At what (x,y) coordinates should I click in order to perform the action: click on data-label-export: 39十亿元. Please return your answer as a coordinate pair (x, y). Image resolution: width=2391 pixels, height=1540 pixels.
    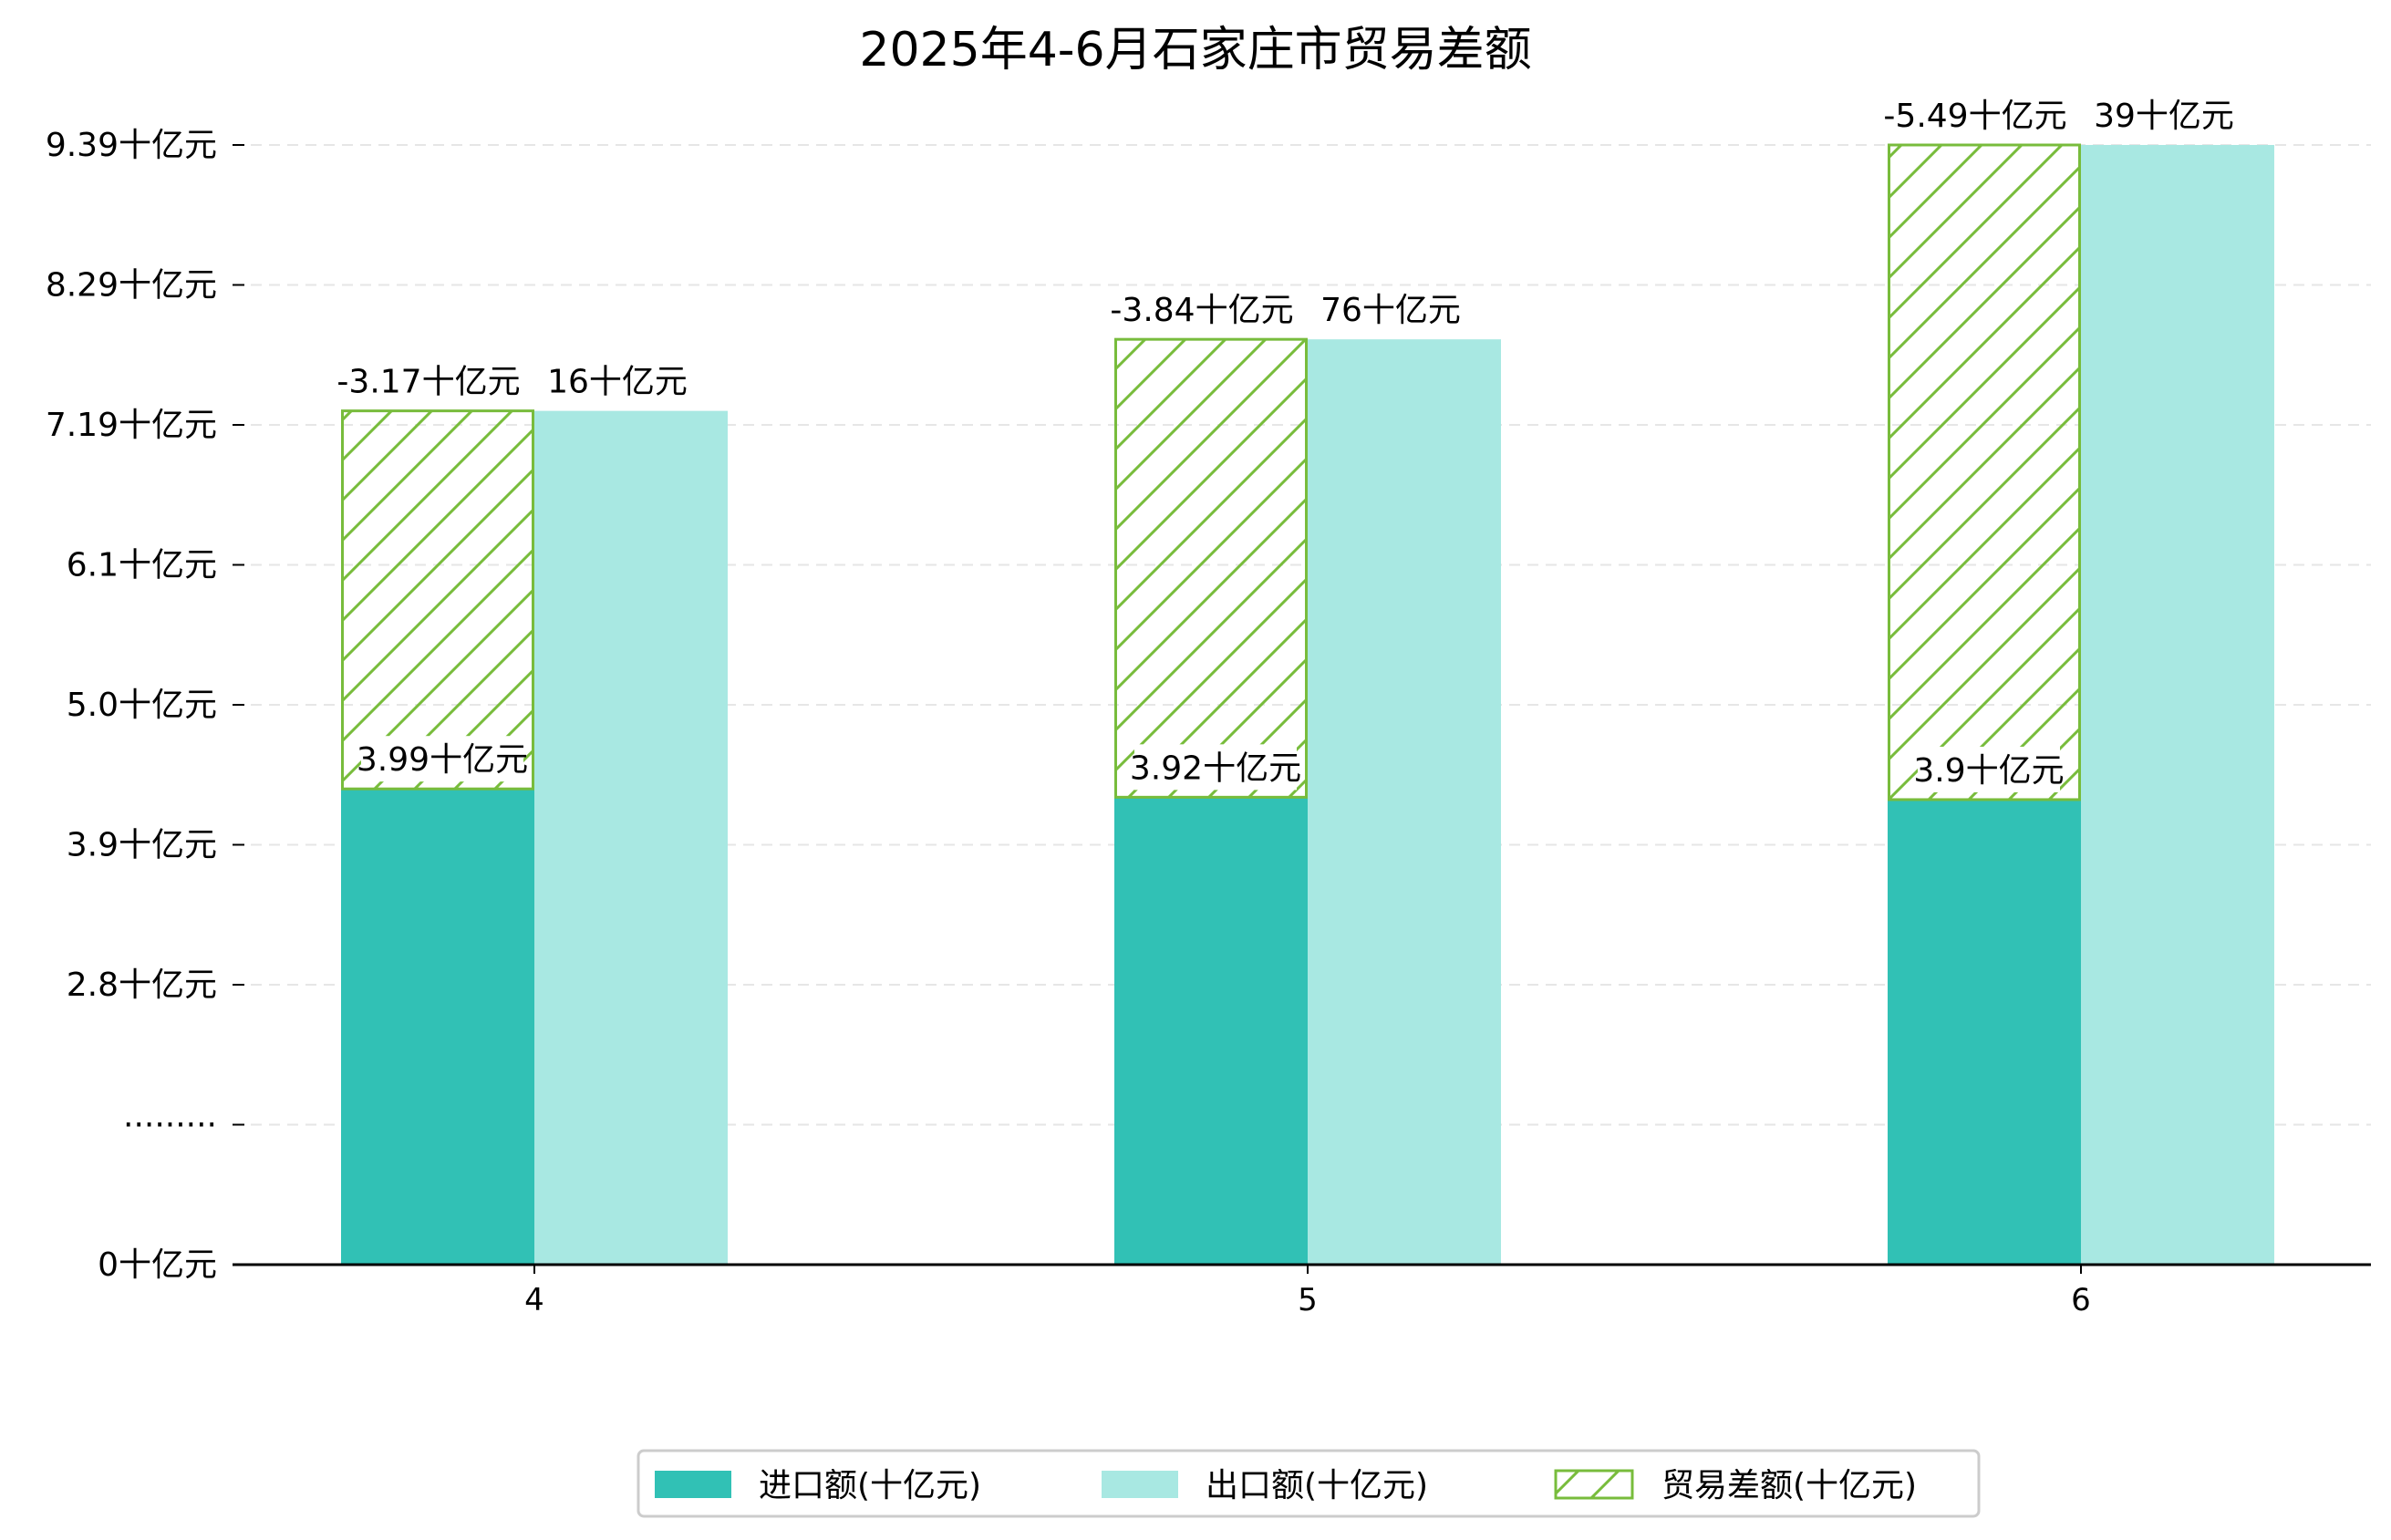
    Looking at the image, I should click on (2164, 116).